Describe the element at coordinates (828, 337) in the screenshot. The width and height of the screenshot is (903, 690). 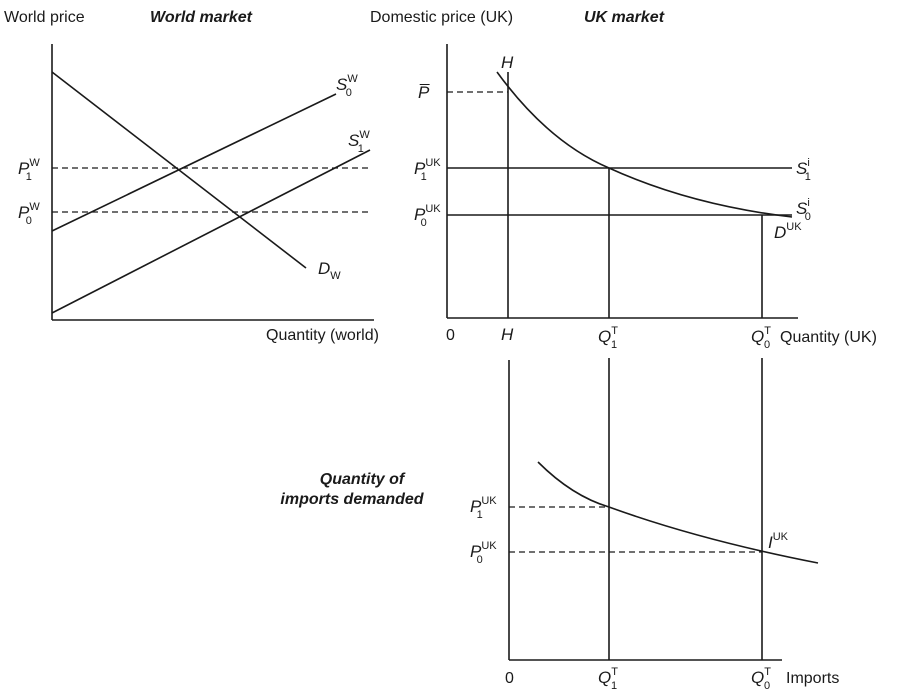
I see `uk-x-axis-label: Quantity (UK)` at that location.